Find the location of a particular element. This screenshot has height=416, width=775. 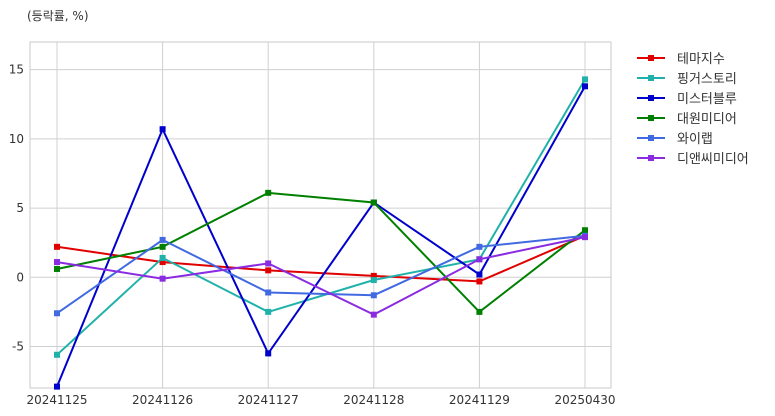

legend-label: 대원미디어 is located at coordinates (707, 119).